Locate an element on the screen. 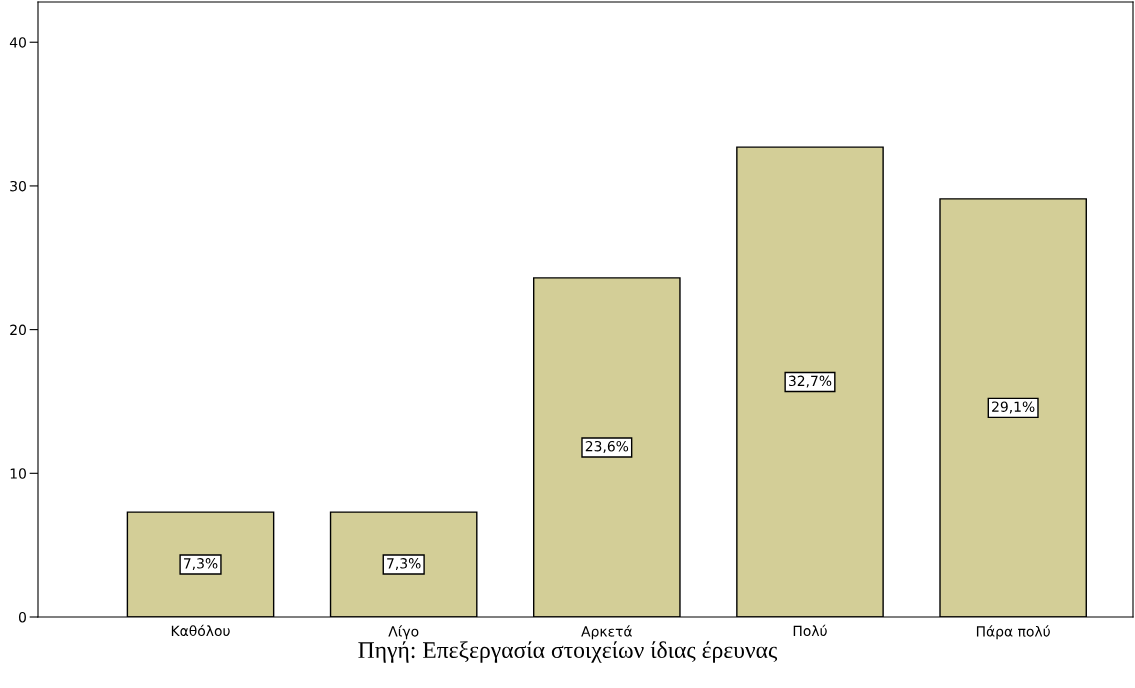 This screenshot has width=1135, height=688. x-tick-label: Πάρα πολύ is located at coordinates (1013, 632).